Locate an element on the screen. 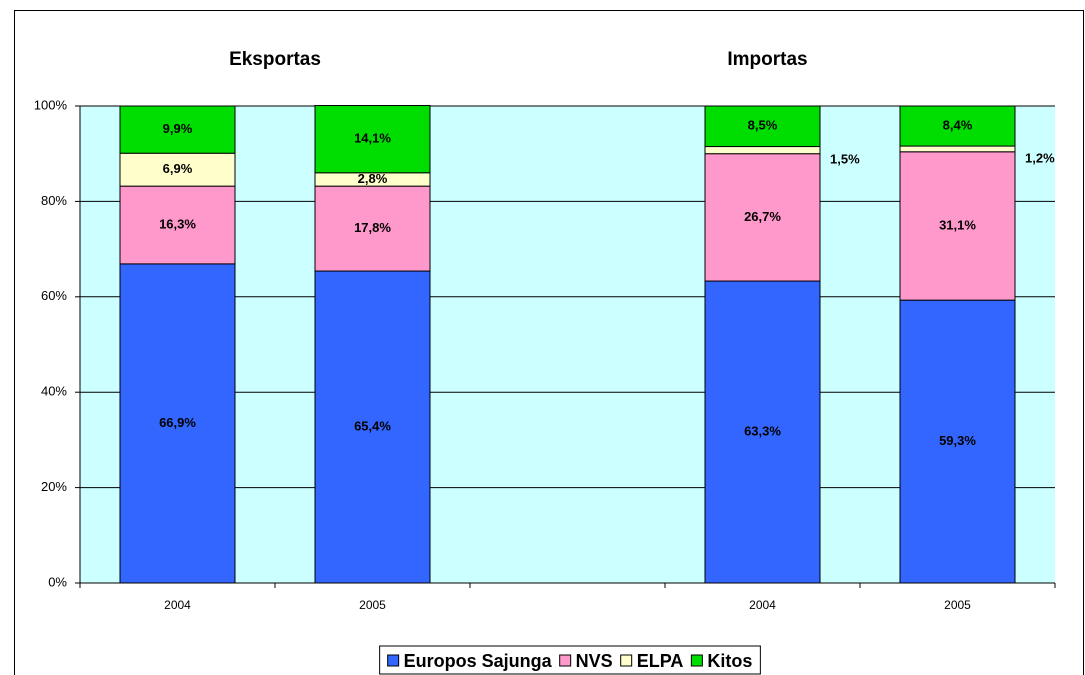  data-label: 9,9% is located at coordinates (178, 128).